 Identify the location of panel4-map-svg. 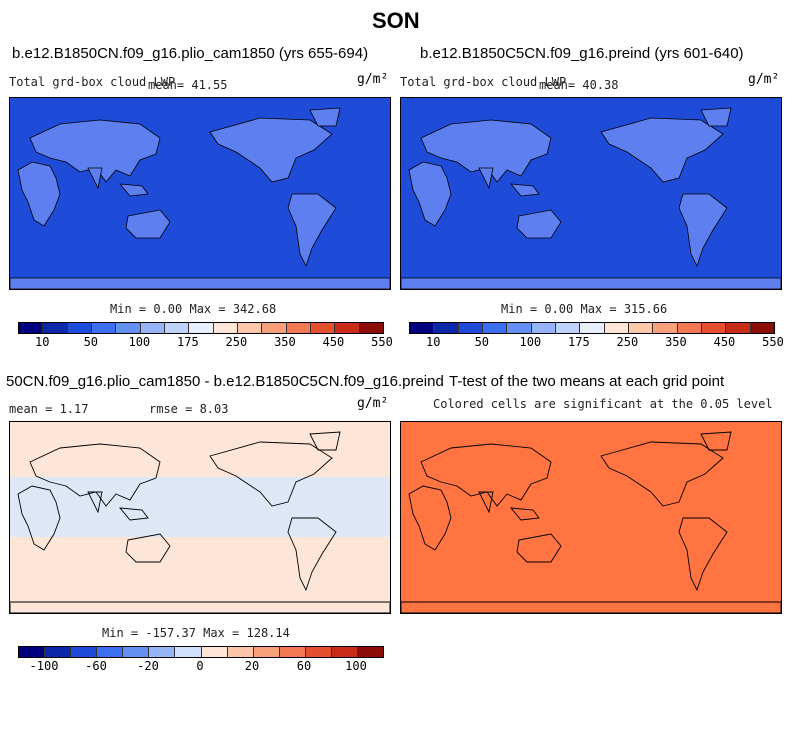
(591, 517).